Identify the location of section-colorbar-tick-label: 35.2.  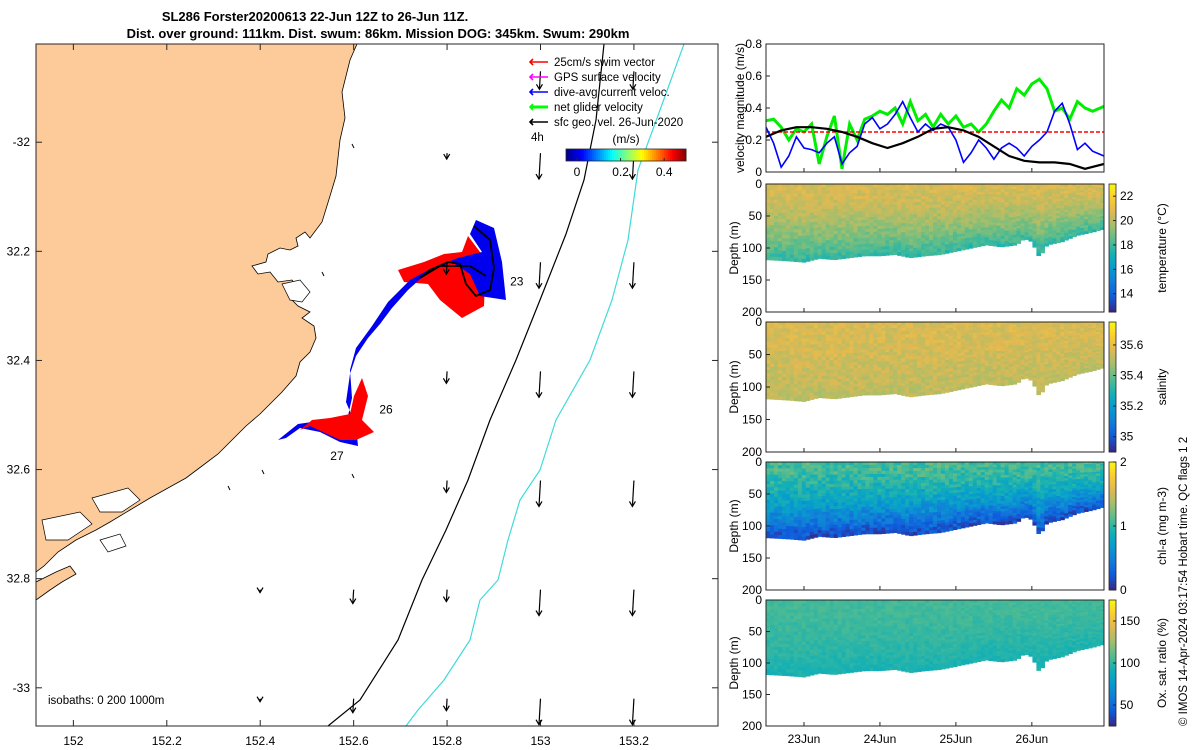
(1132, 406).